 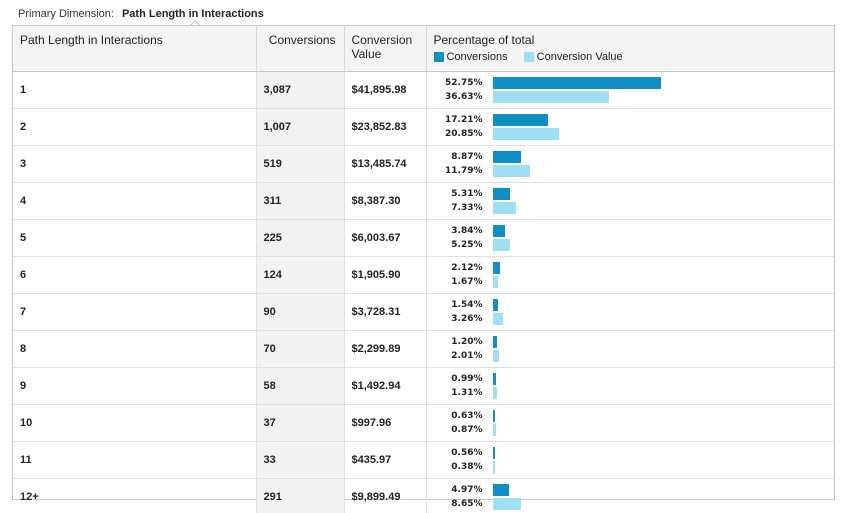 I want to click on path-length-value: 2, so click(x=23, y=126).